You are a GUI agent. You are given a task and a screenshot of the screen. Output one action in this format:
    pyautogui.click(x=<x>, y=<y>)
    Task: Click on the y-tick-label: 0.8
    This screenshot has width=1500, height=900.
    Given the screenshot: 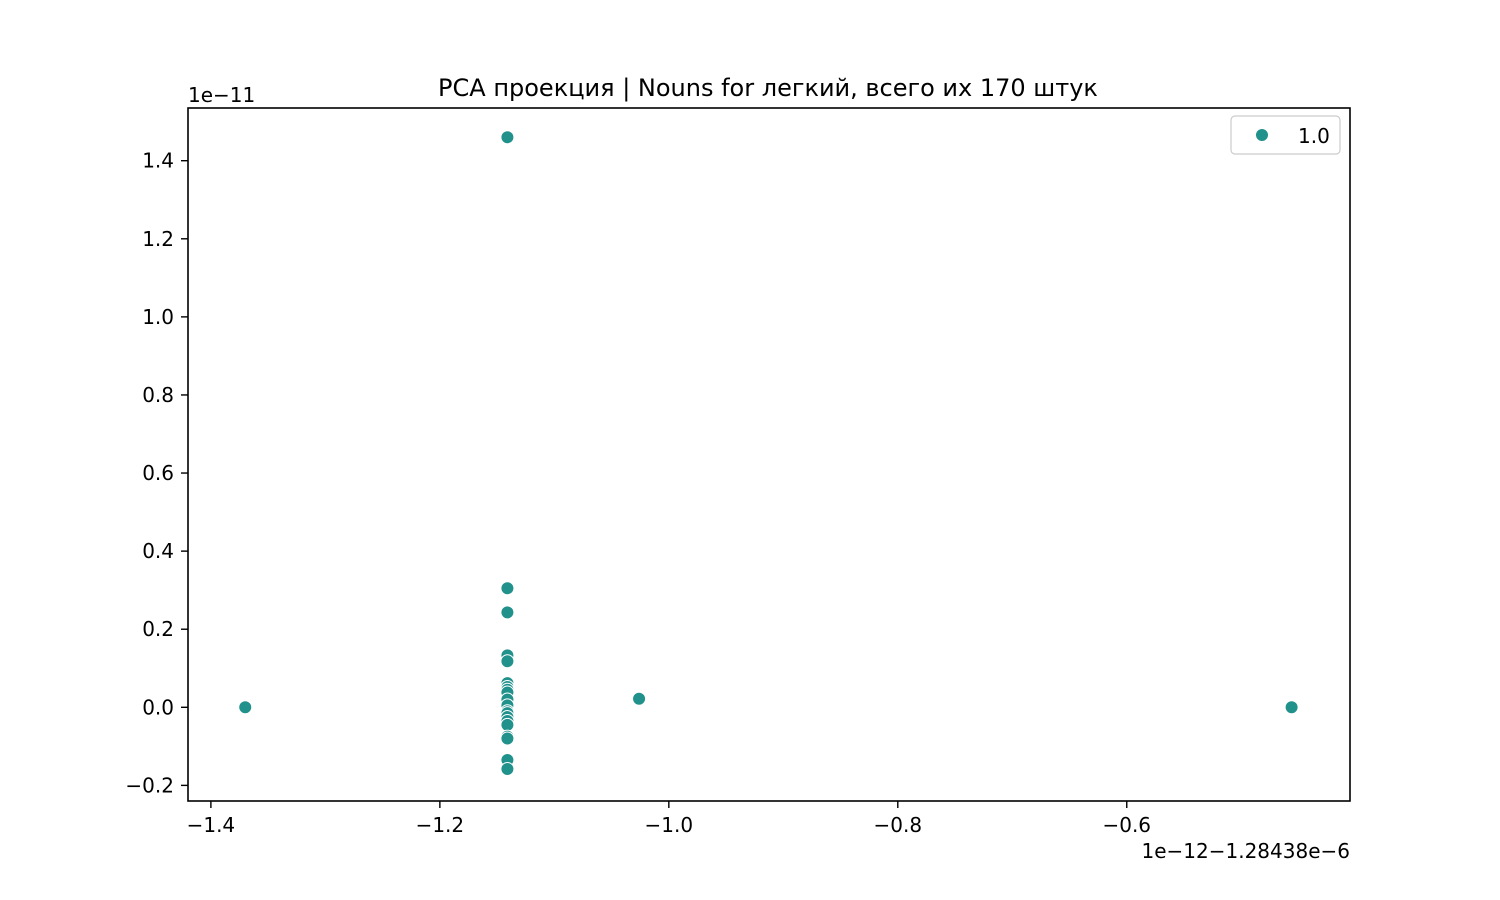 What is the action you would take?
    pyautogui.click(x=158, y=395)
    